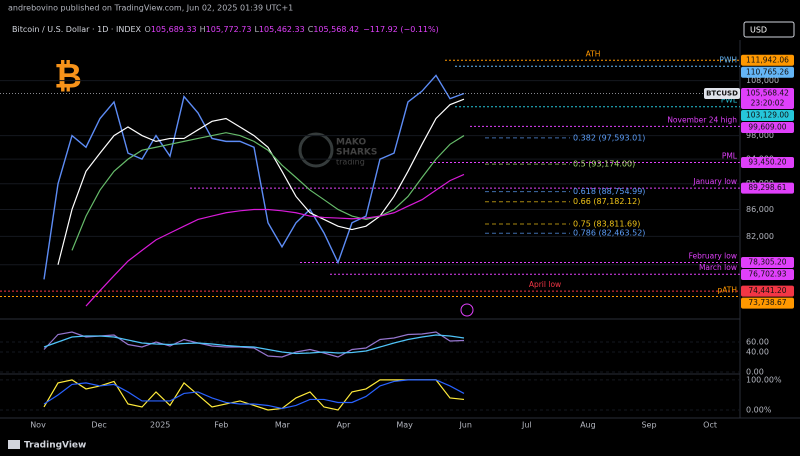 The width and height of the screenshot is (800, 456). Describe the element at coordinates (767, 92) in the screenshot. I see `last-price-label: 105,568.42` at that location.